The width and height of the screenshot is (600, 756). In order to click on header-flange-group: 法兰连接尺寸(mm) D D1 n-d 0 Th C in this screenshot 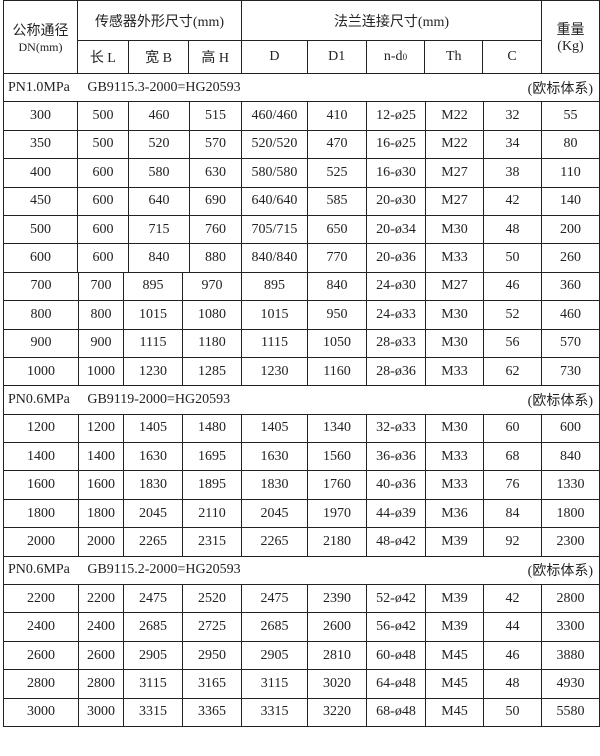, I will do `click(392, 37)`.